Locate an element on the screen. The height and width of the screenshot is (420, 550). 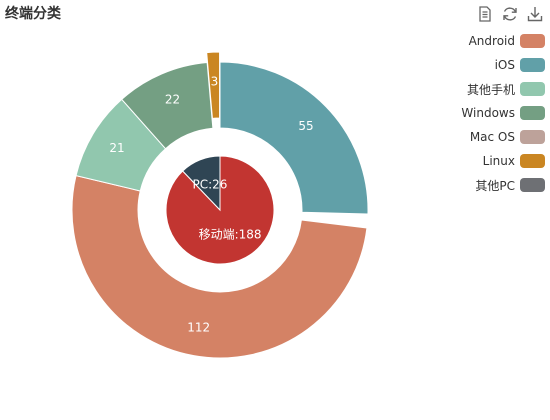
legend-item: Android is located at coordinates (507, 41).